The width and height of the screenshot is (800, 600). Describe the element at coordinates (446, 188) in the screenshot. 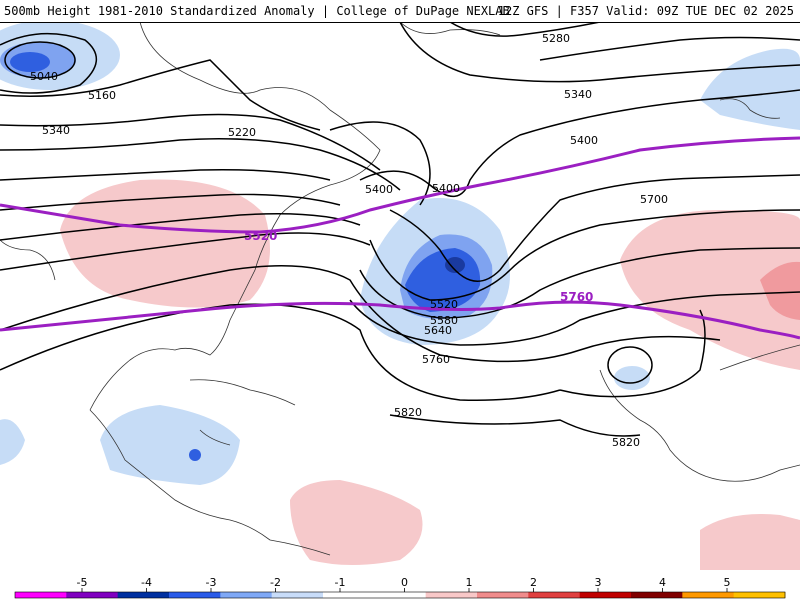

I see `contour-label-5400-b: 5400` at that location.